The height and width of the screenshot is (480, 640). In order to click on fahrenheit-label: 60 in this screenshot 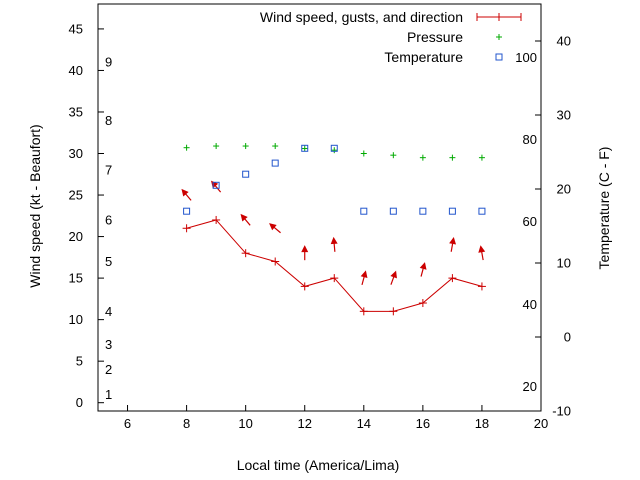, I will do `click(530, 221)`.